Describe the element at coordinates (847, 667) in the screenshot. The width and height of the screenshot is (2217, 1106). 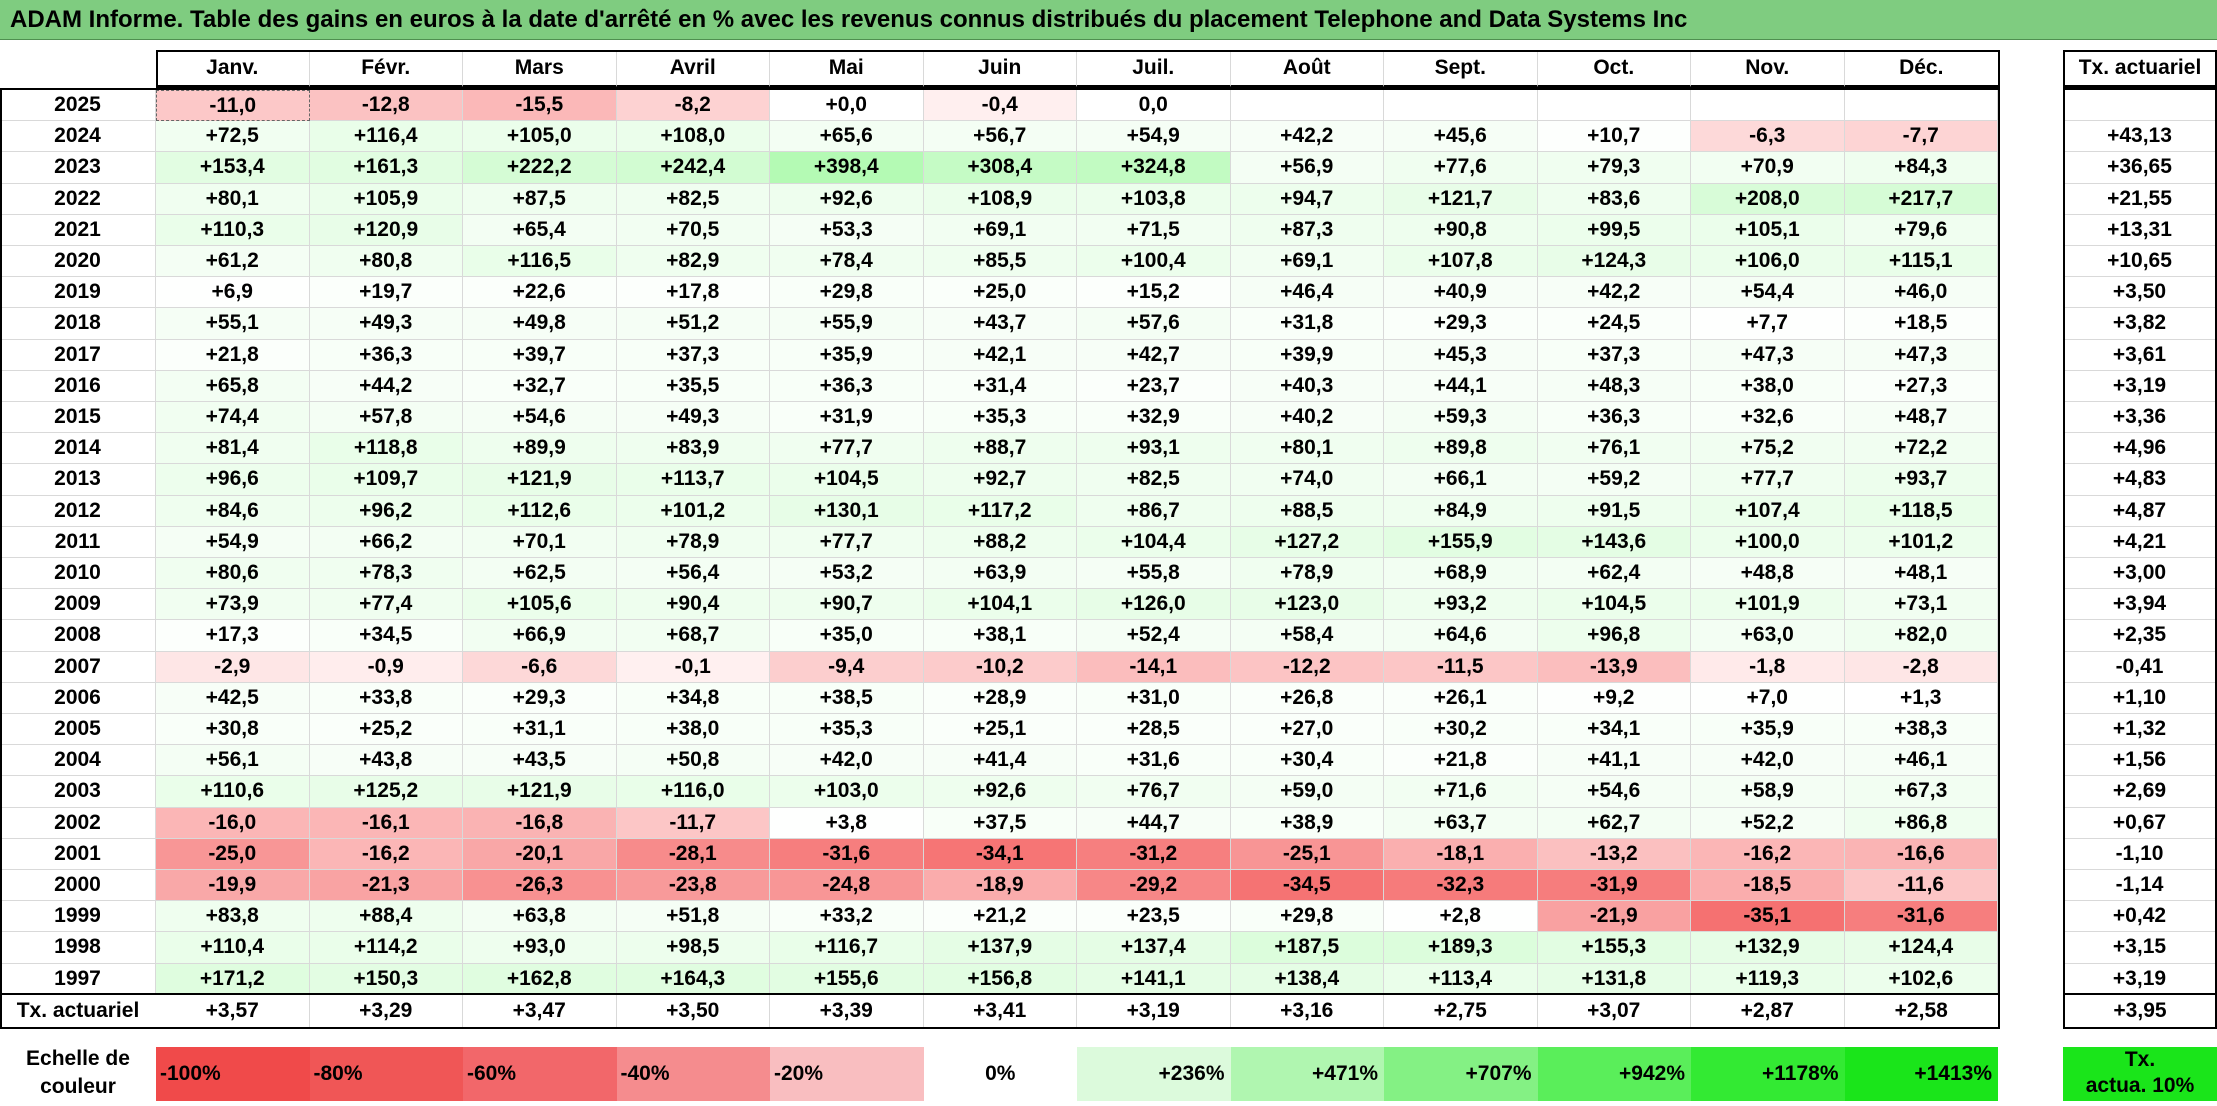
I see `table-cell: -9,4` at that location.